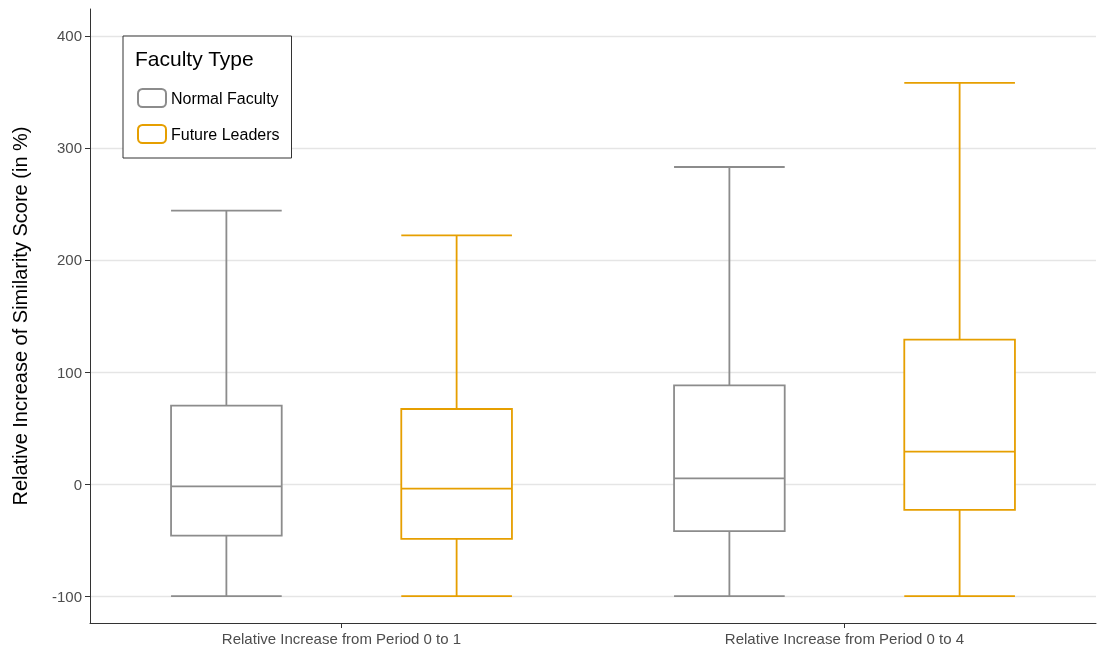 The image size is (1106, 656). I want to click on y-axis-title: Relative Increase of Similarity Score (in %), so click(20, 316).